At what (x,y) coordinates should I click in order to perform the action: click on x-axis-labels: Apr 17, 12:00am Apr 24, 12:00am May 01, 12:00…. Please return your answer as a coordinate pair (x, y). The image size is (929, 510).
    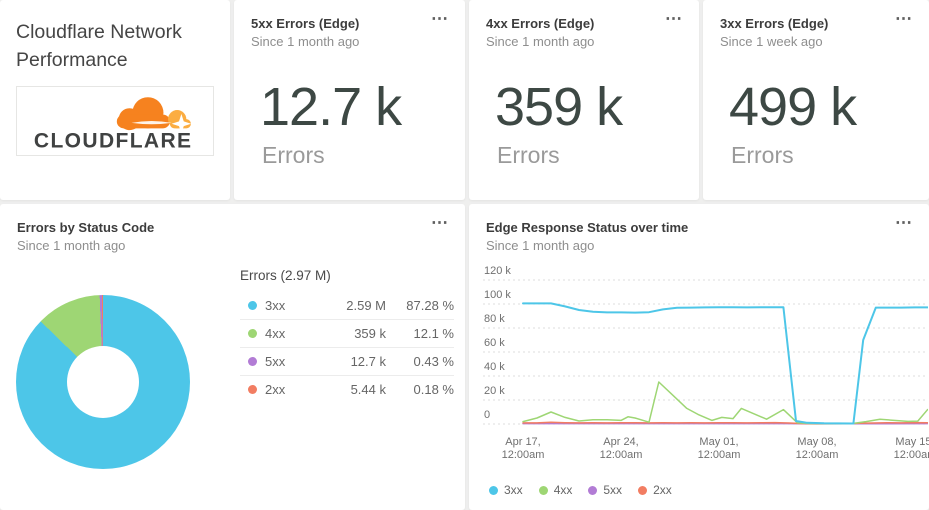
    Looking at the image, I should click on (699, 451).